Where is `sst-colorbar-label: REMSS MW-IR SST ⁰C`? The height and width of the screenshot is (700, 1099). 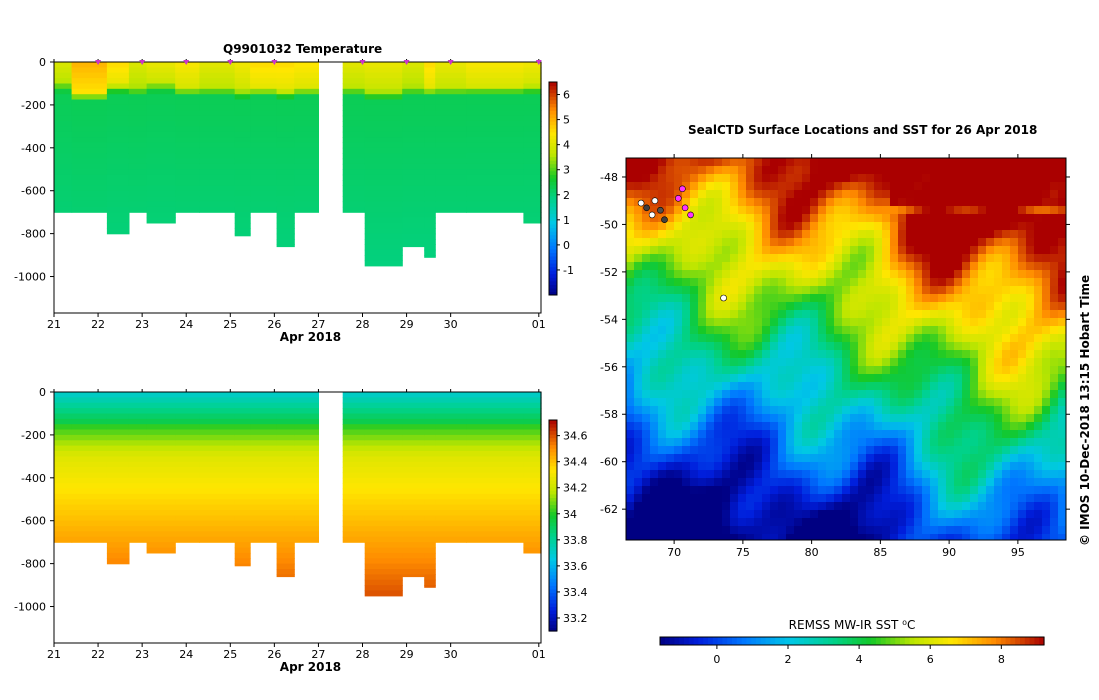 sst-colorbar-label: REMSS MW-IR SST ⁰C is located at coordinates (852, 625).